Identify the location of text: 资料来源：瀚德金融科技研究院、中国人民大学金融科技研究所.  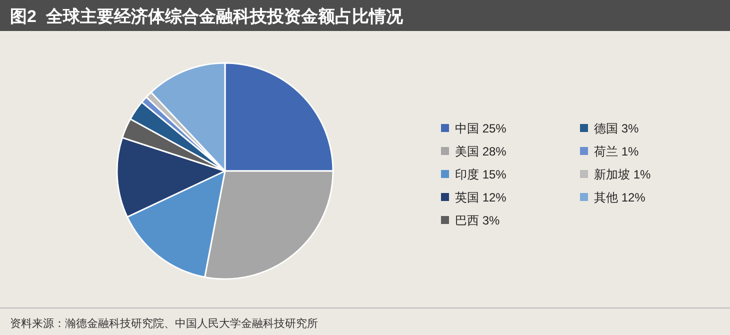
(164, 323).